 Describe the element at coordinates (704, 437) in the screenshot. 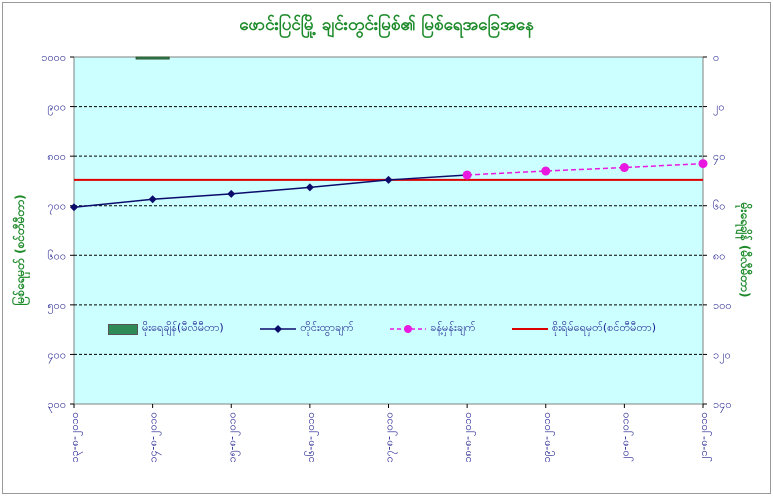

I see `x-tick-label: ၂၁-၈-၂၀၁၀` at that location.